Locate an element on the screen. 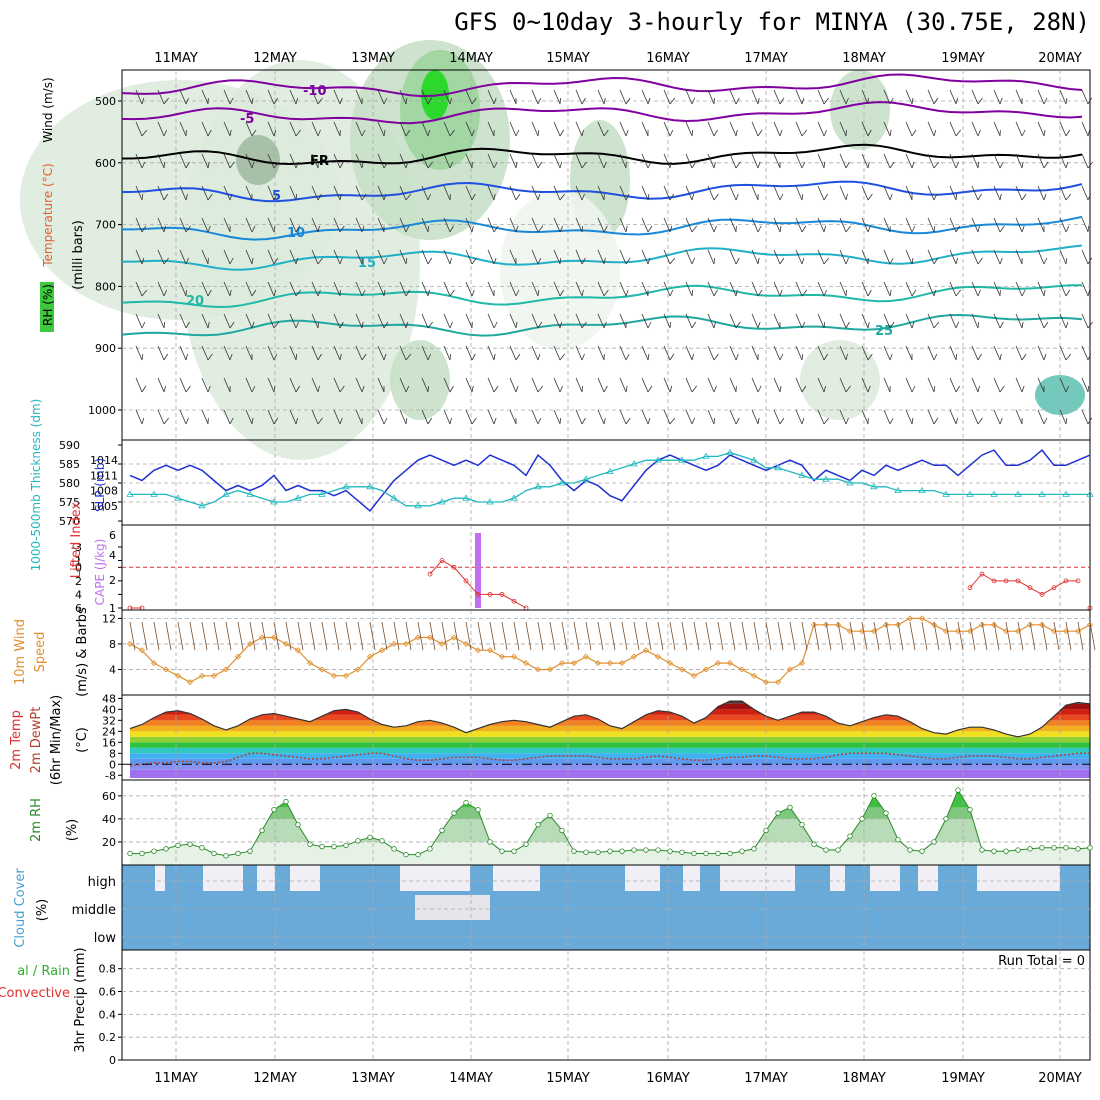 This screenshot has height=1100, width=1100. y-tick-label: 0.6 is located at coordinates (108, 992).